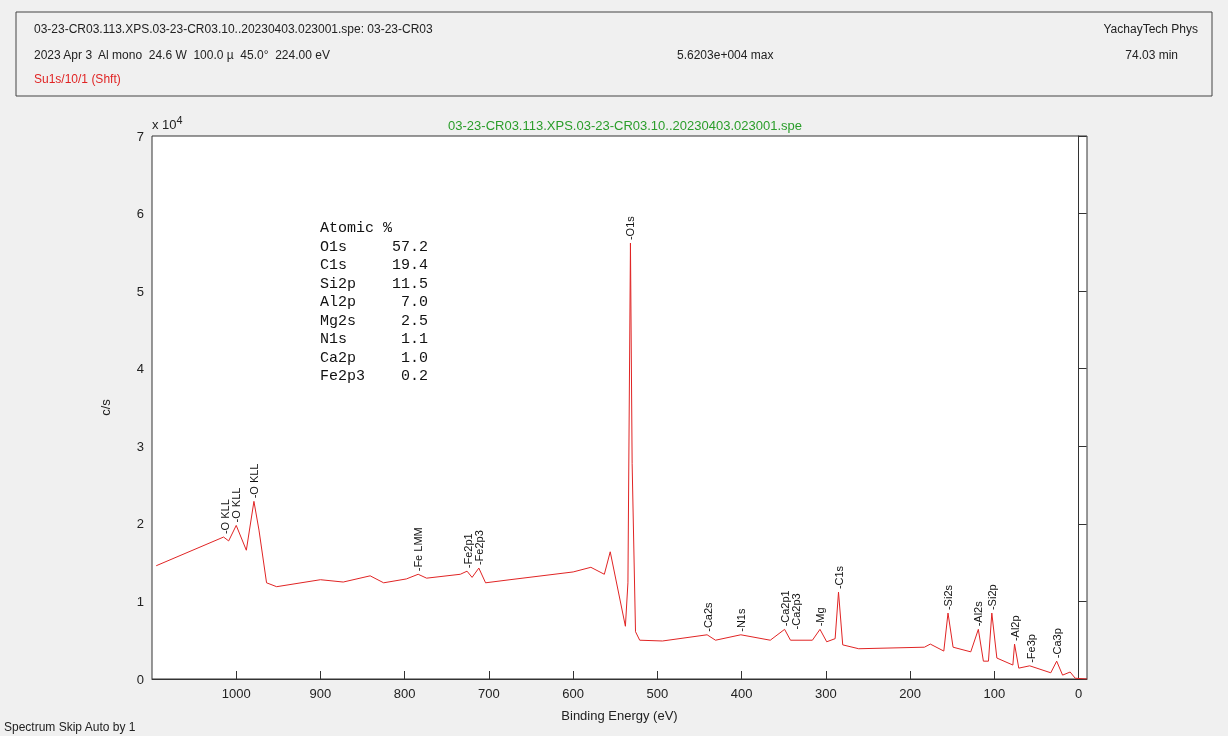 The width and height of the screenshot is (1228, 736). Describe the element at coordinates (991, 597) in the screenshot. I see `annotation: -Si2p` at that location.